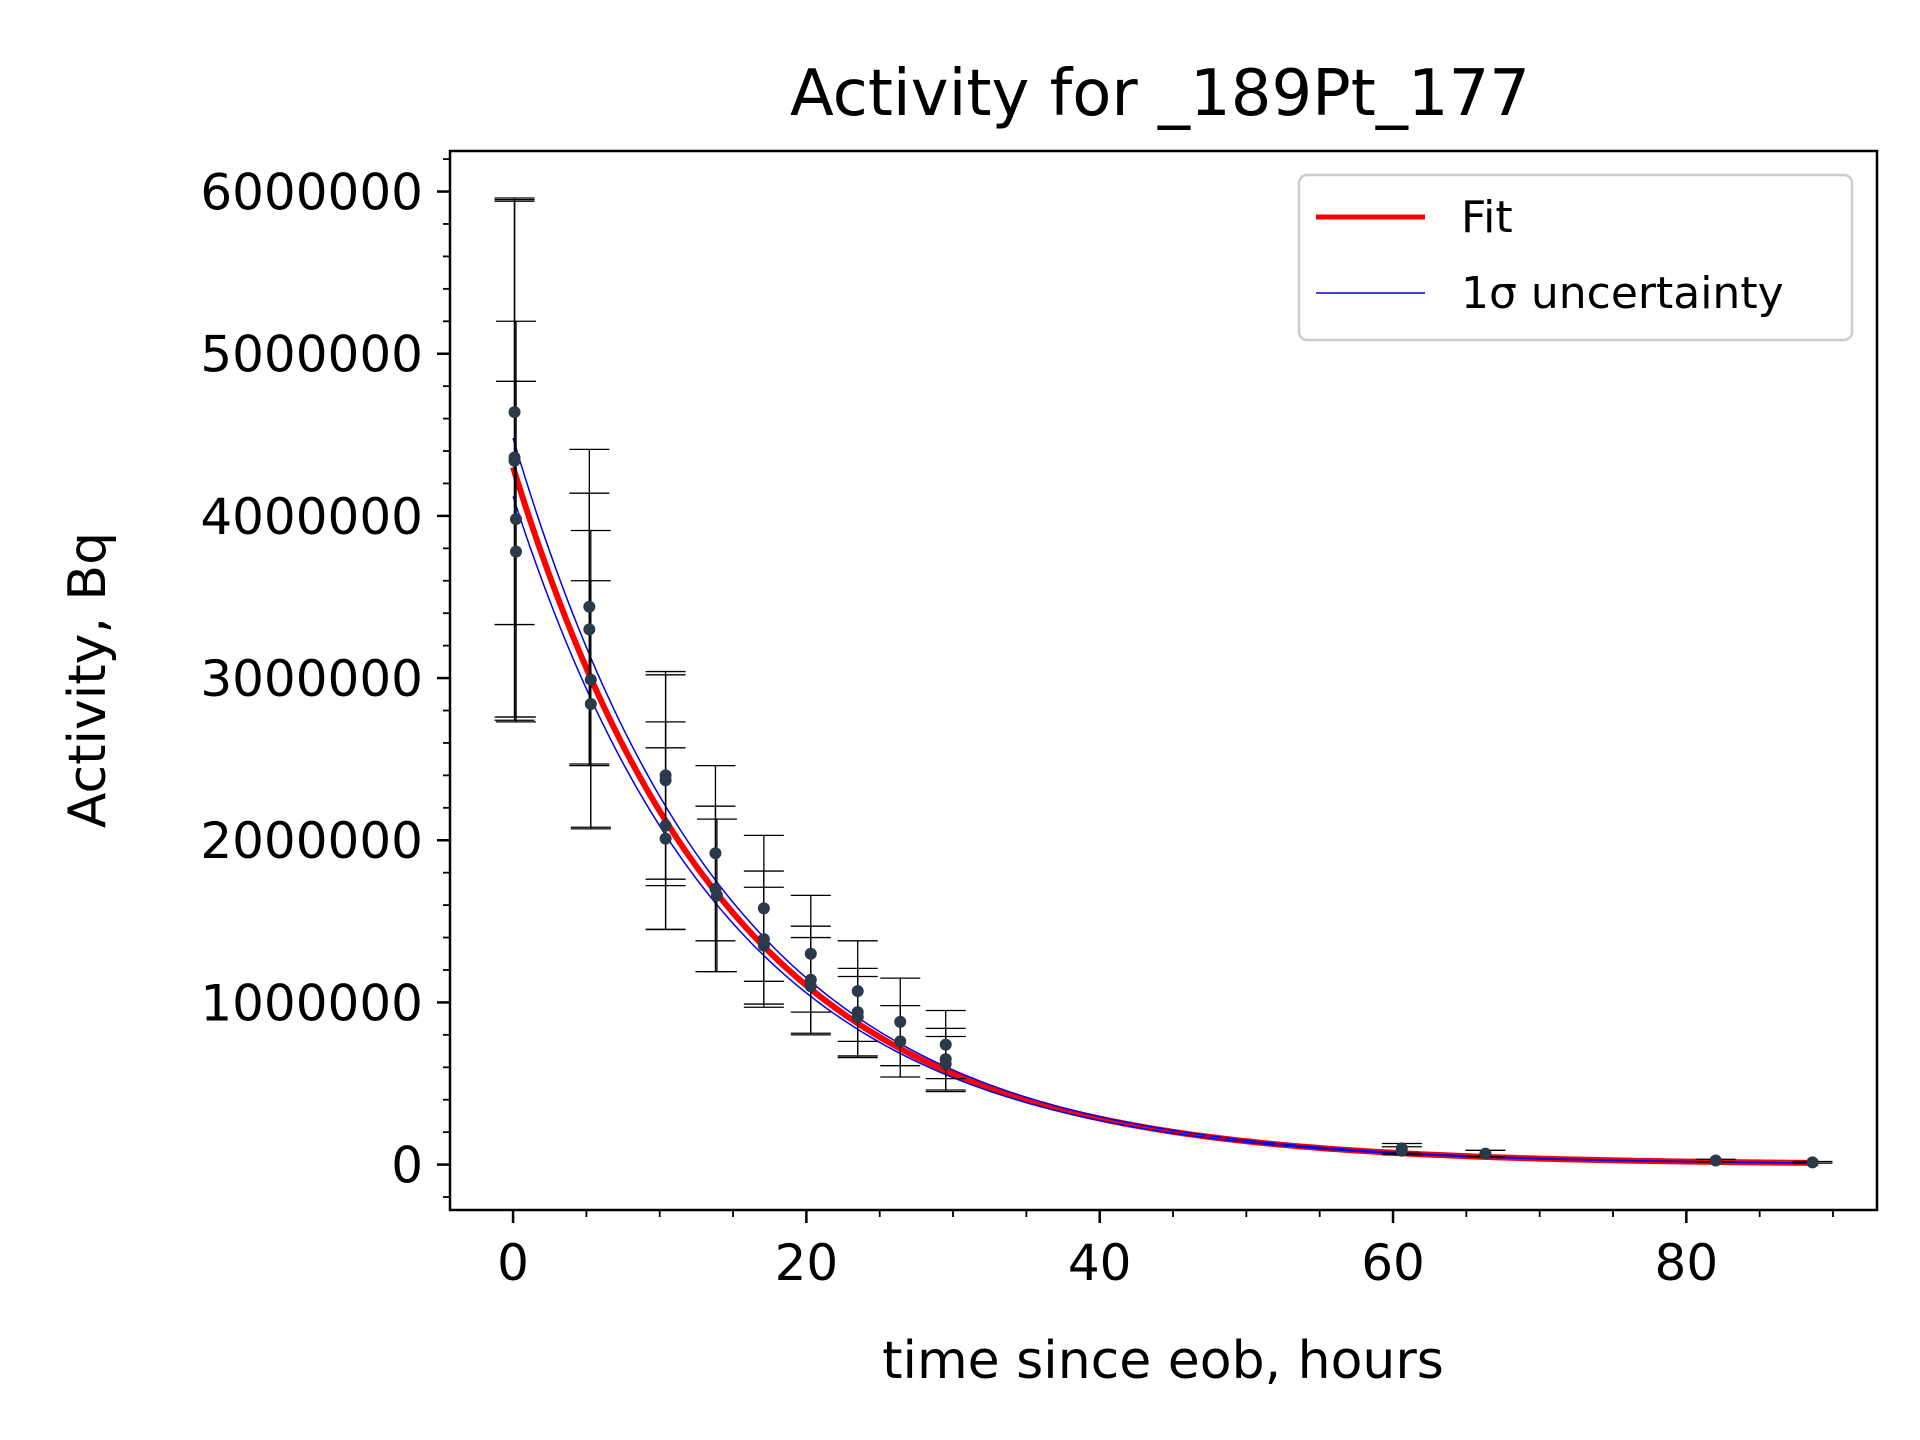  Describe the element at coordinates (311, 1003) in the screenshot. I see `y-tick-label: 1000000` at that location.